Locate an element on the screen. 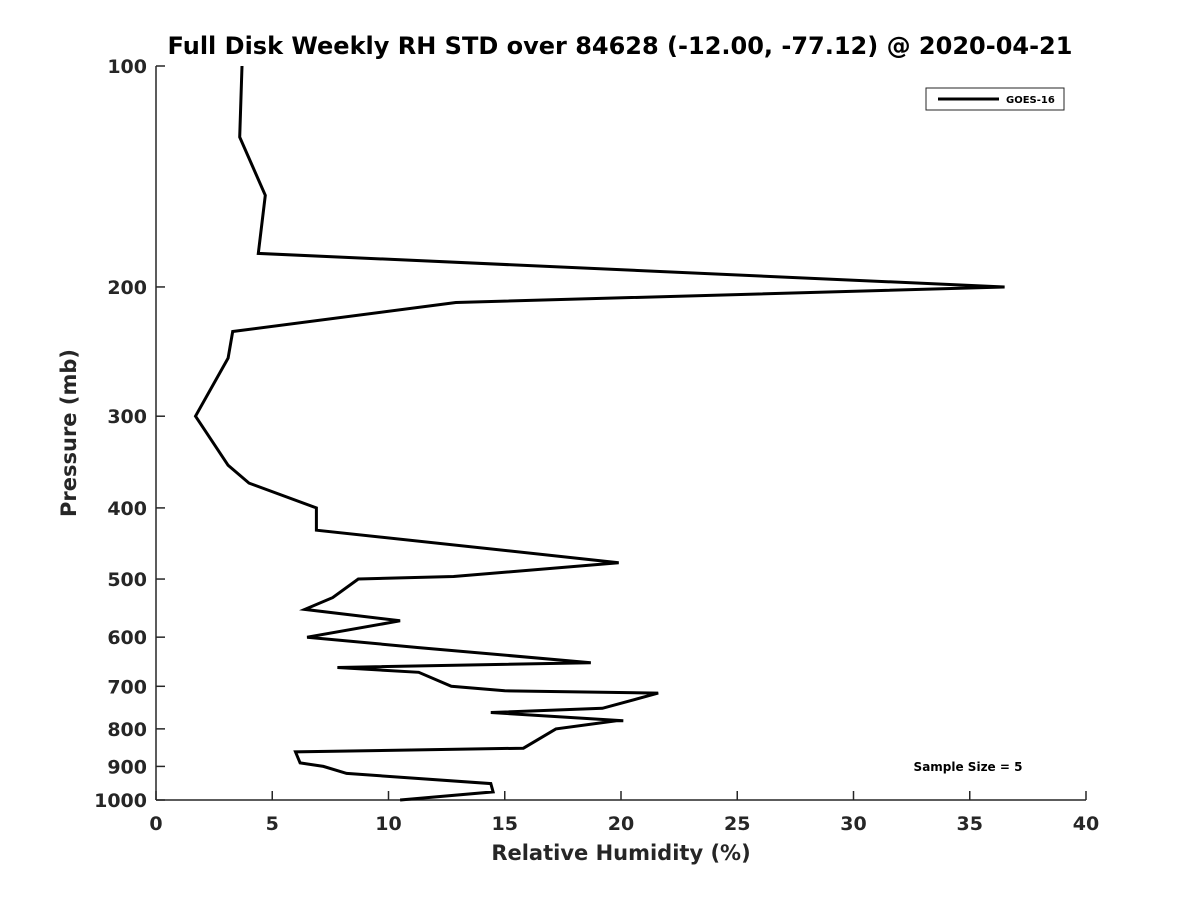 This screenshot has height=900, width=1200. x-axis-label: Relative Humidity (%) is located at coordinates (620, 853).